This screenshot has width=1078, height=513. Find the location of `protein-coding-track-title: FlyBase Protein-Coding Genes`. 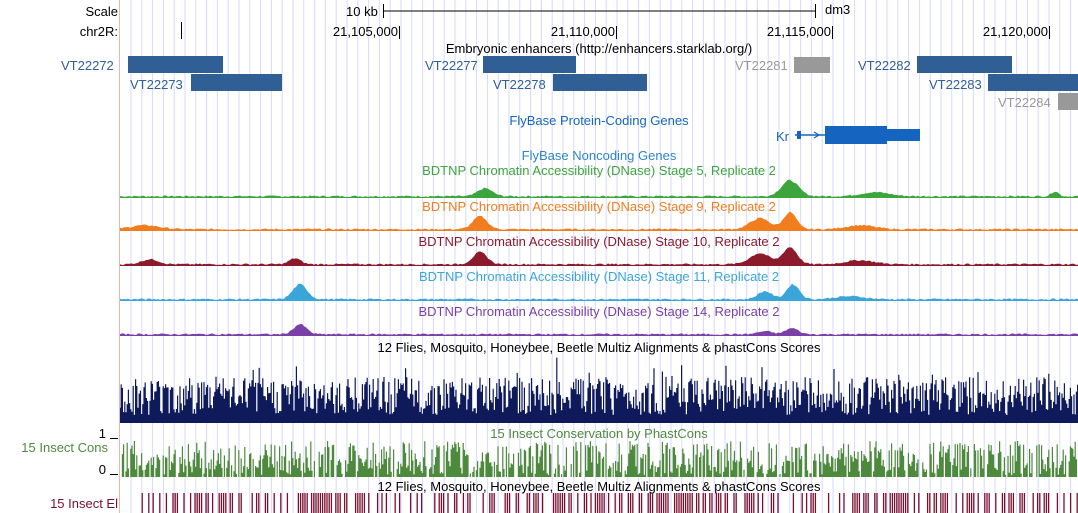

protein-coding-track-title: FlyBase Protein-Coding Genes is located at coordinates (599, 120).